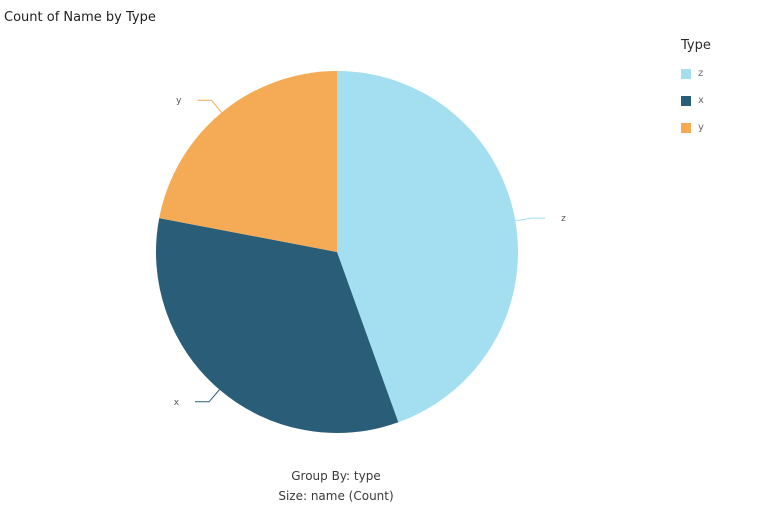 The image size is (762, 506). Describe the element at coordinates (210, 106) in the screenshot. I see `pie-leader-line-y` at that location.